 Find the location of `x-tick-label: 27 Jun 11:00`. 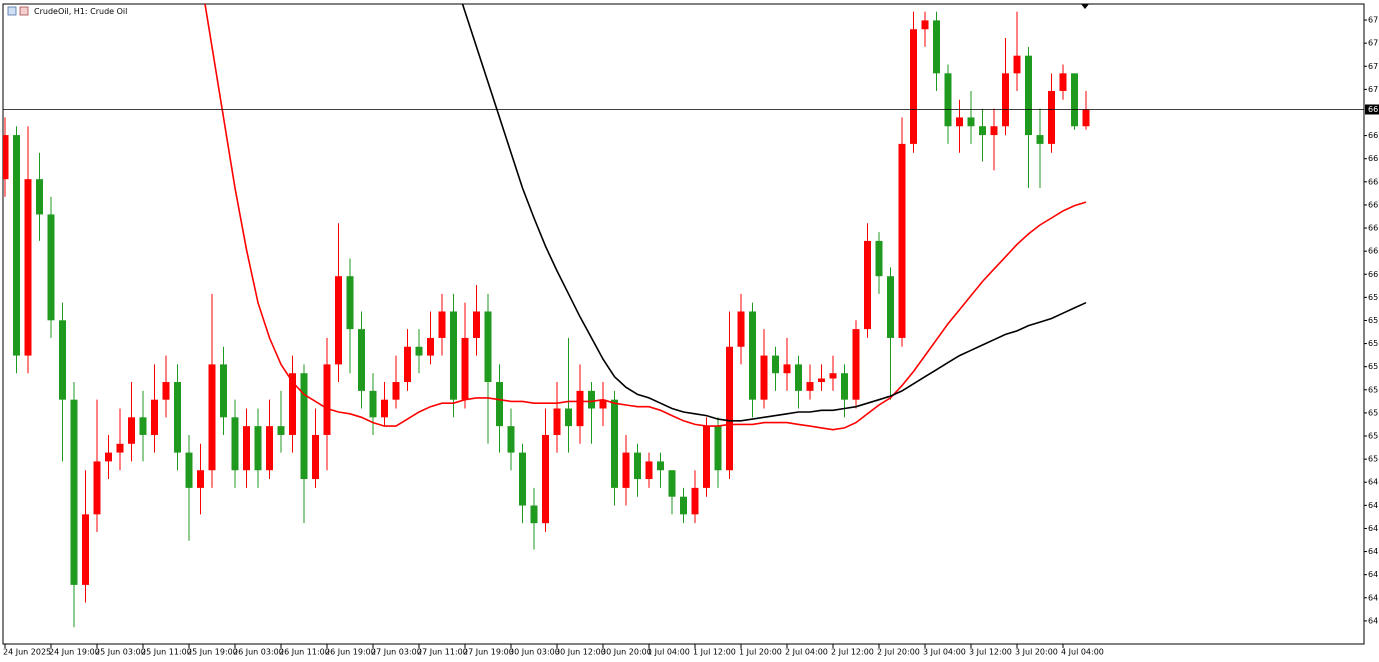

x-tick-label: 27 Jun 11:00 is located at coordinates (442, 652).